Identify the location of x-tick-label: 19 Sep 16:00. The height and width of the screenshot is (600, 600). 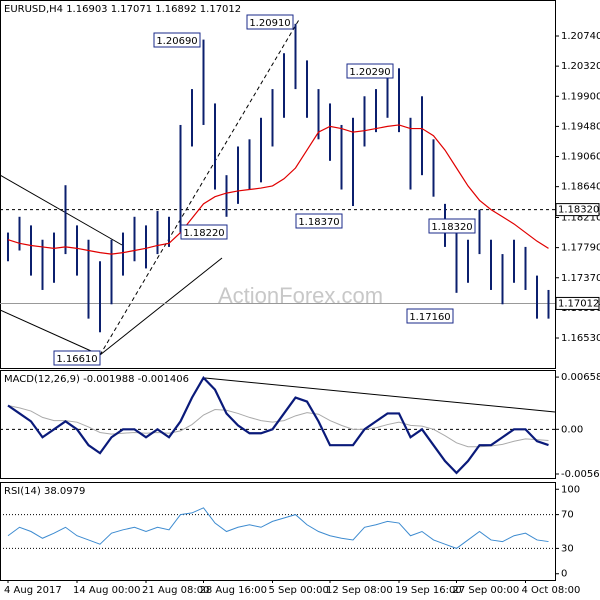
(428, 590).